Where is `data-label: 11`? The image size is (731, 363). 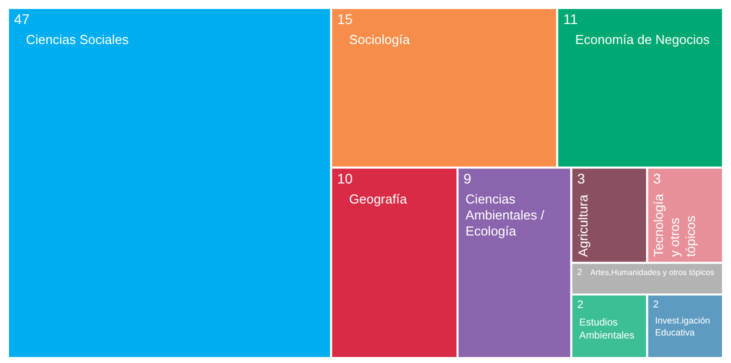 data-label: 11 is located at coordinates (570, 18).